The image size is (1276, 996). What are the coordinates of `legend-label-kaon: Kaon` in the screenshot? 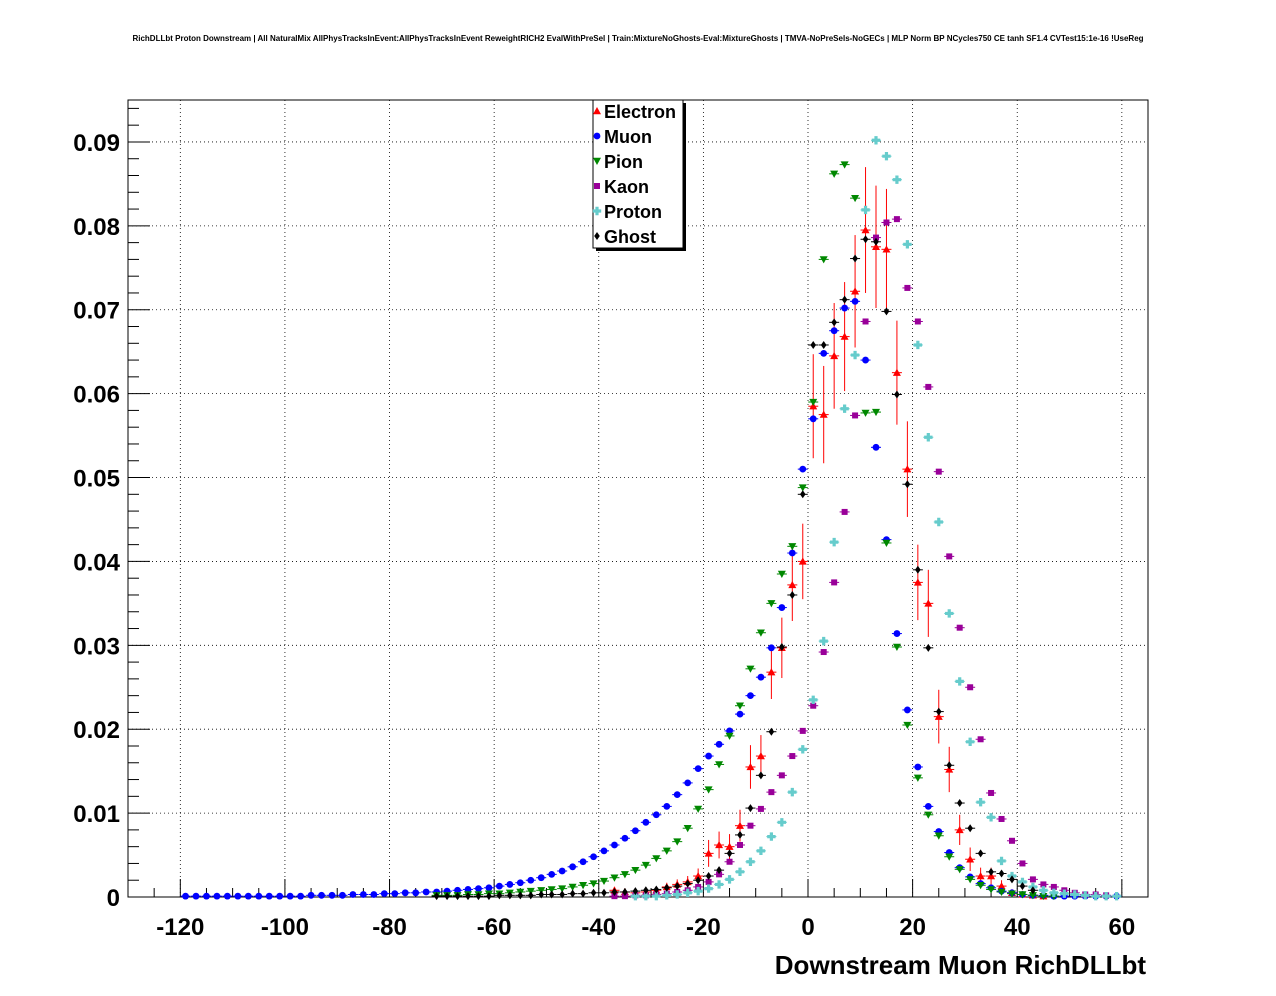 It's located at (626, 187).